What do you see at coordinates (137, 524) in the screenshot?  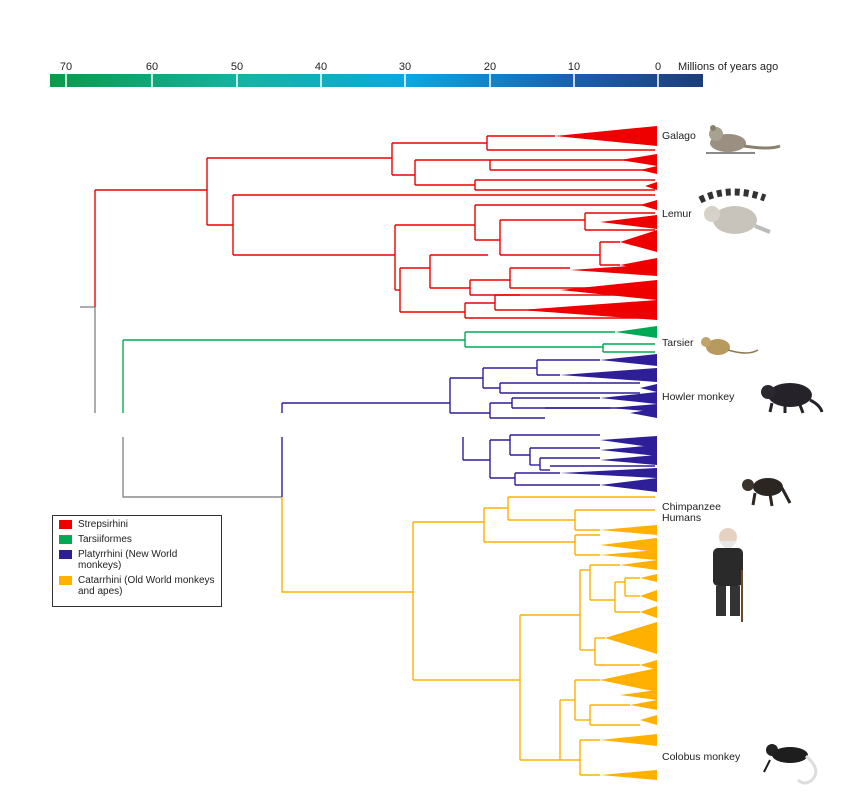 I see `legend-item-strepsirhini: Strepsirhini` at bounding box center [137, 524].